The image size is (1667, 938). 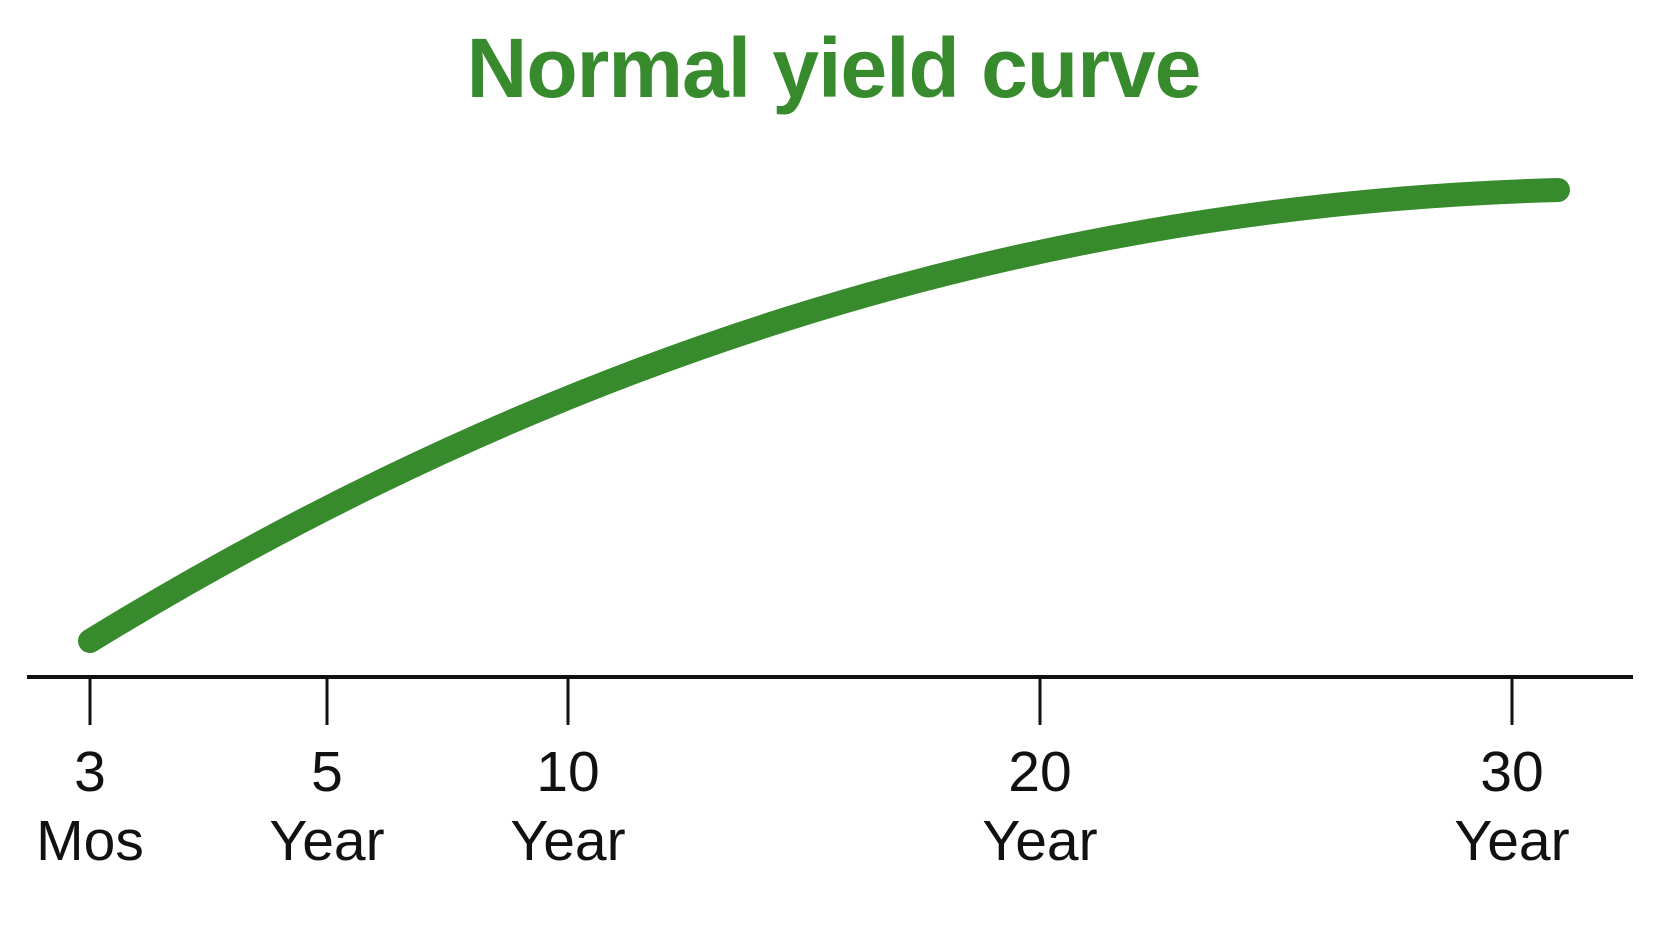 What do you see at coordinates (1511, 807) in the screenshot?
I see `x-tick-label: 30 Year` at bounding box center [1511, 807].